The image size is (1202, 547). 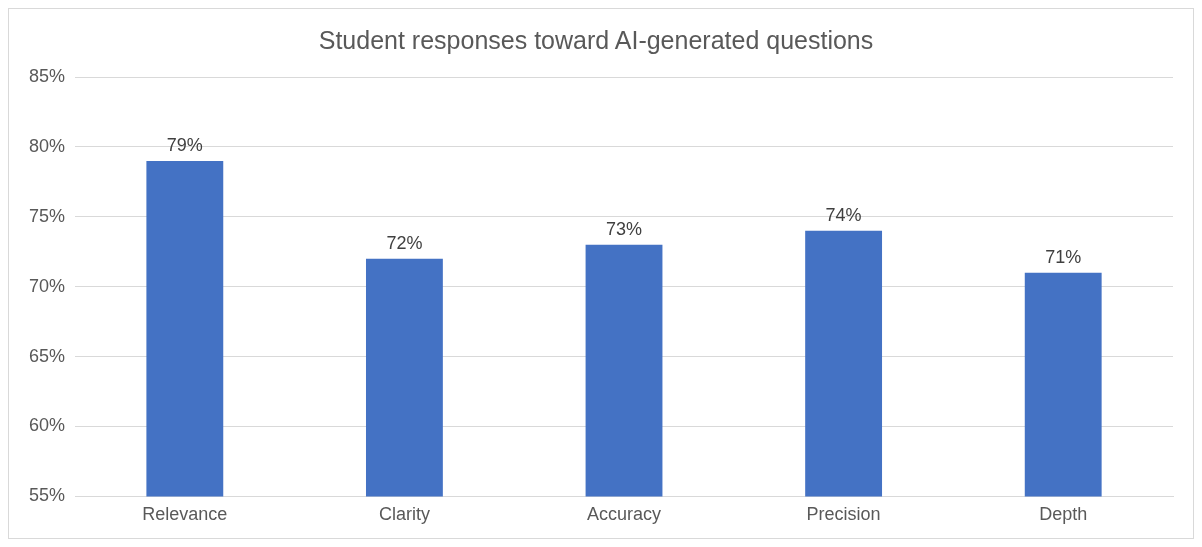 What do you see at coordinates (47, 75) in the screenshot?
I see `y-tick-label: 85%` at bounding box center [47, 75].